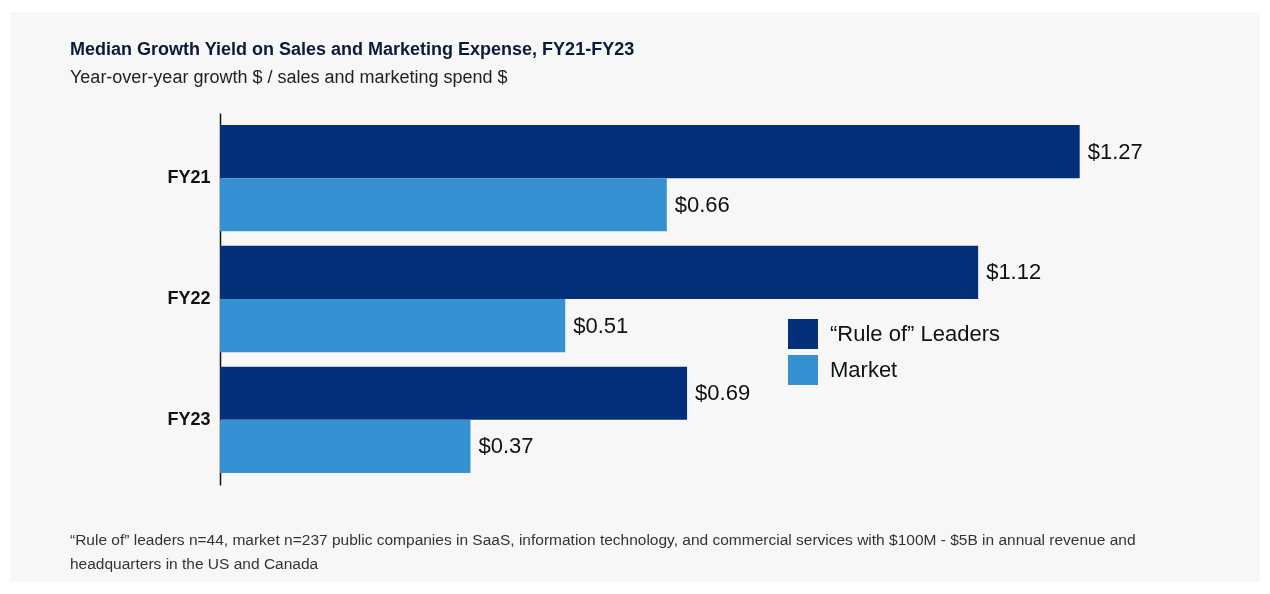  Describe the element at coordinates (915, 333) in the screenshot. I see `legend-label: “Rule of” Leaders` at that location.